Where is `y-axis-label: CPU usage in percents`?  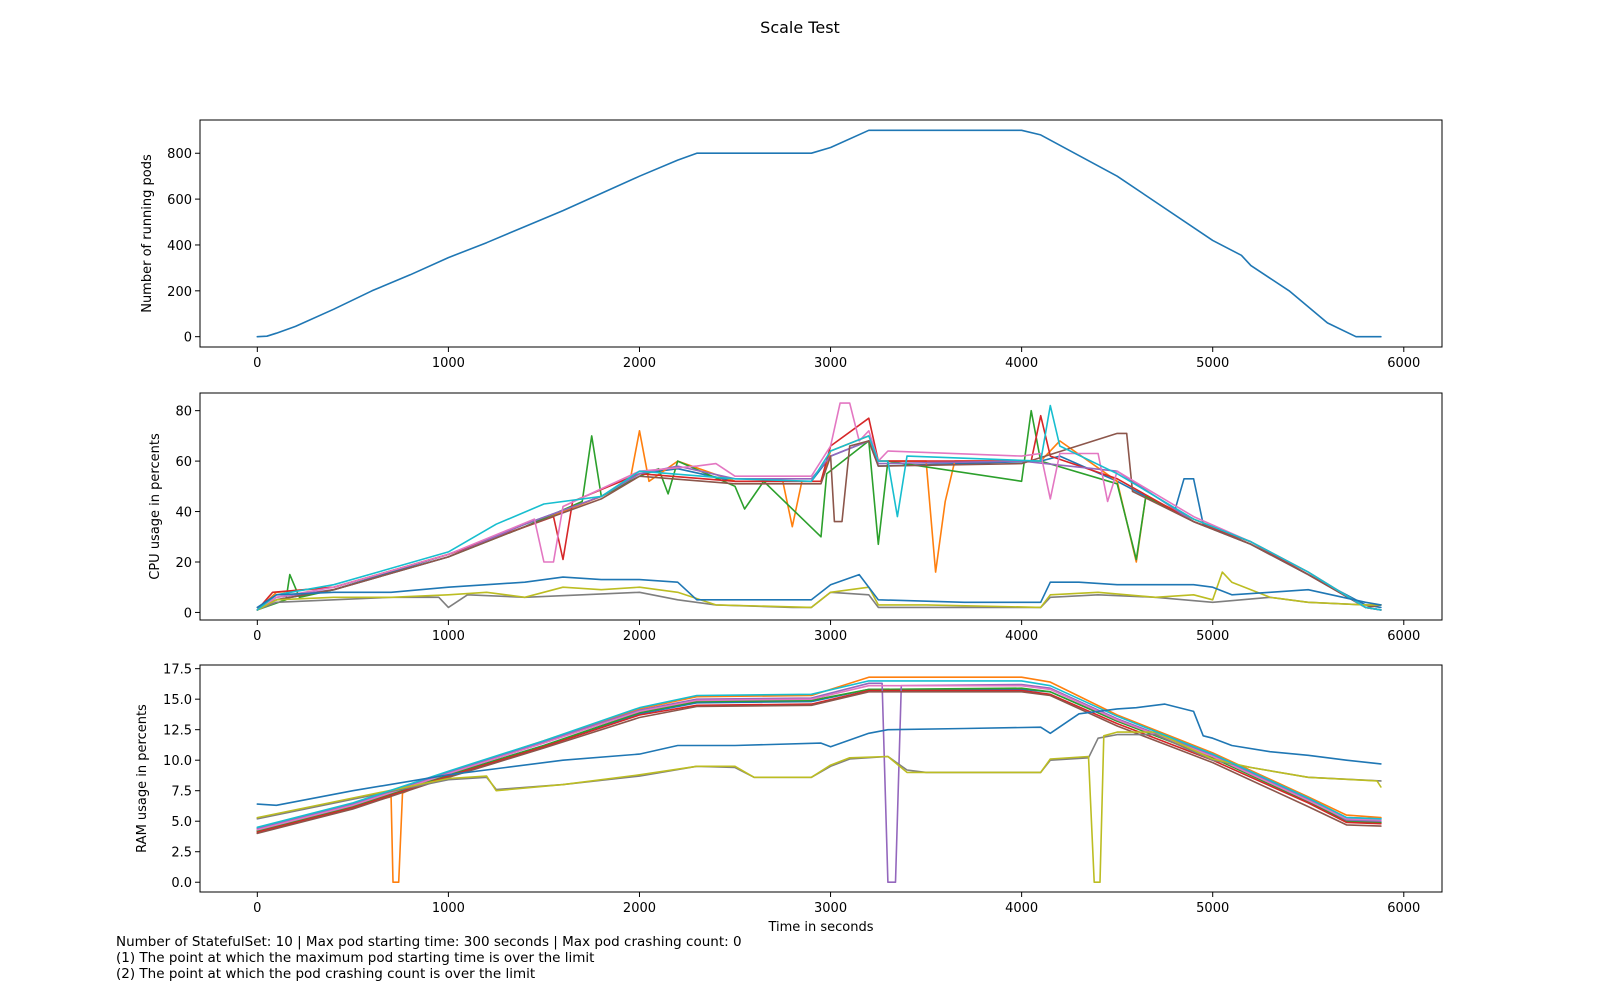
y-axis-label: CPU usage in percents is located at coordinates (155, 506).